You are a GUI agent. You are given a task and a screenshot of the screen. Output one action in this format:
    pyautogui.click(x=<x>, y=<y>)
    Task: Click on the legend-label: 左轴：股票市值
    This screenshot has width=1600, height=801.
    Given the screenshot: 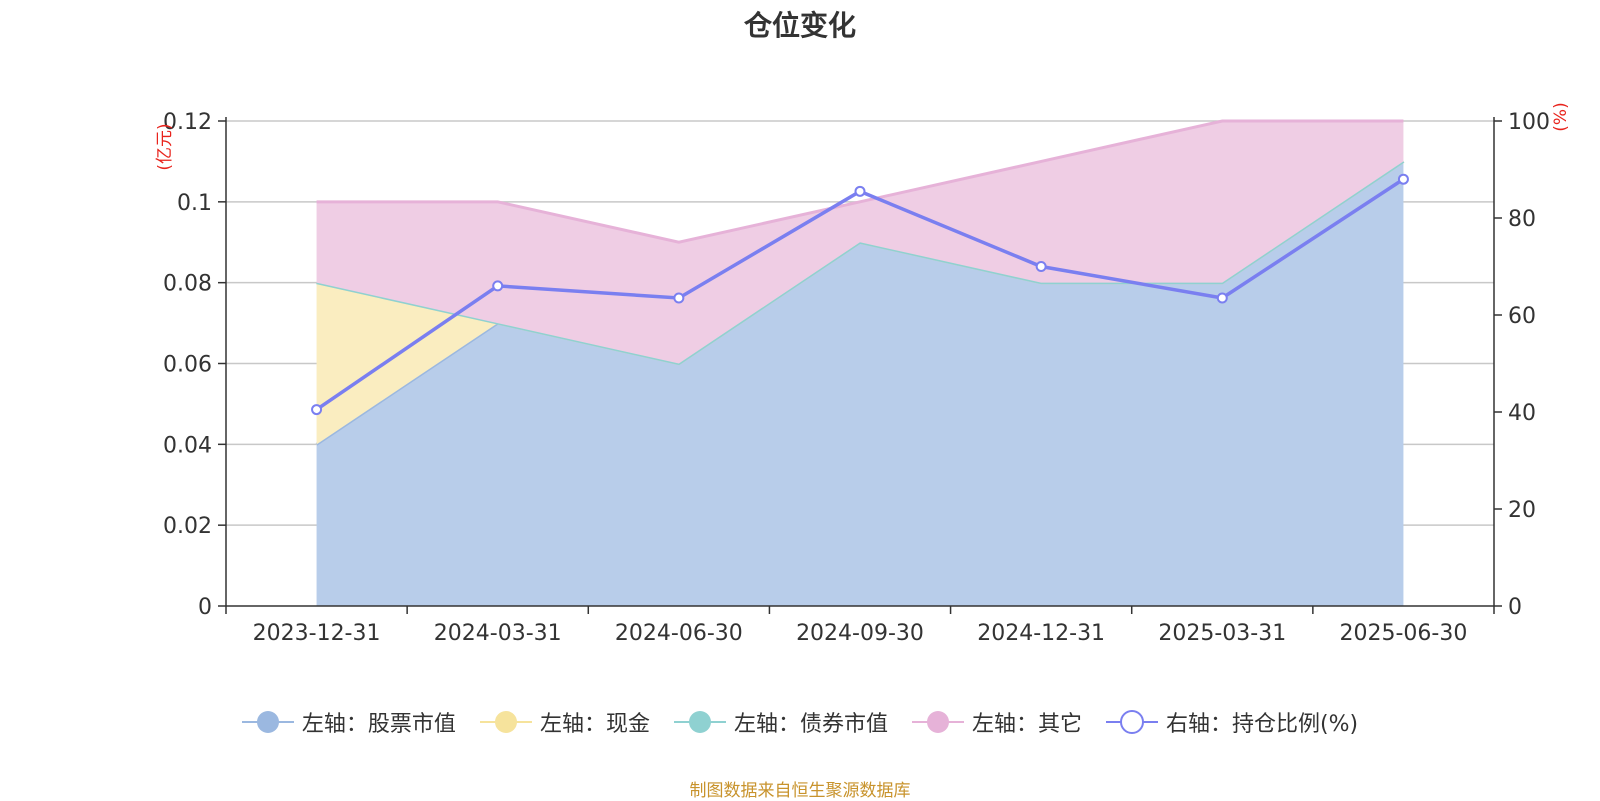 What is the action you would take?
    pyautogui.click(x=378, y=724)
    